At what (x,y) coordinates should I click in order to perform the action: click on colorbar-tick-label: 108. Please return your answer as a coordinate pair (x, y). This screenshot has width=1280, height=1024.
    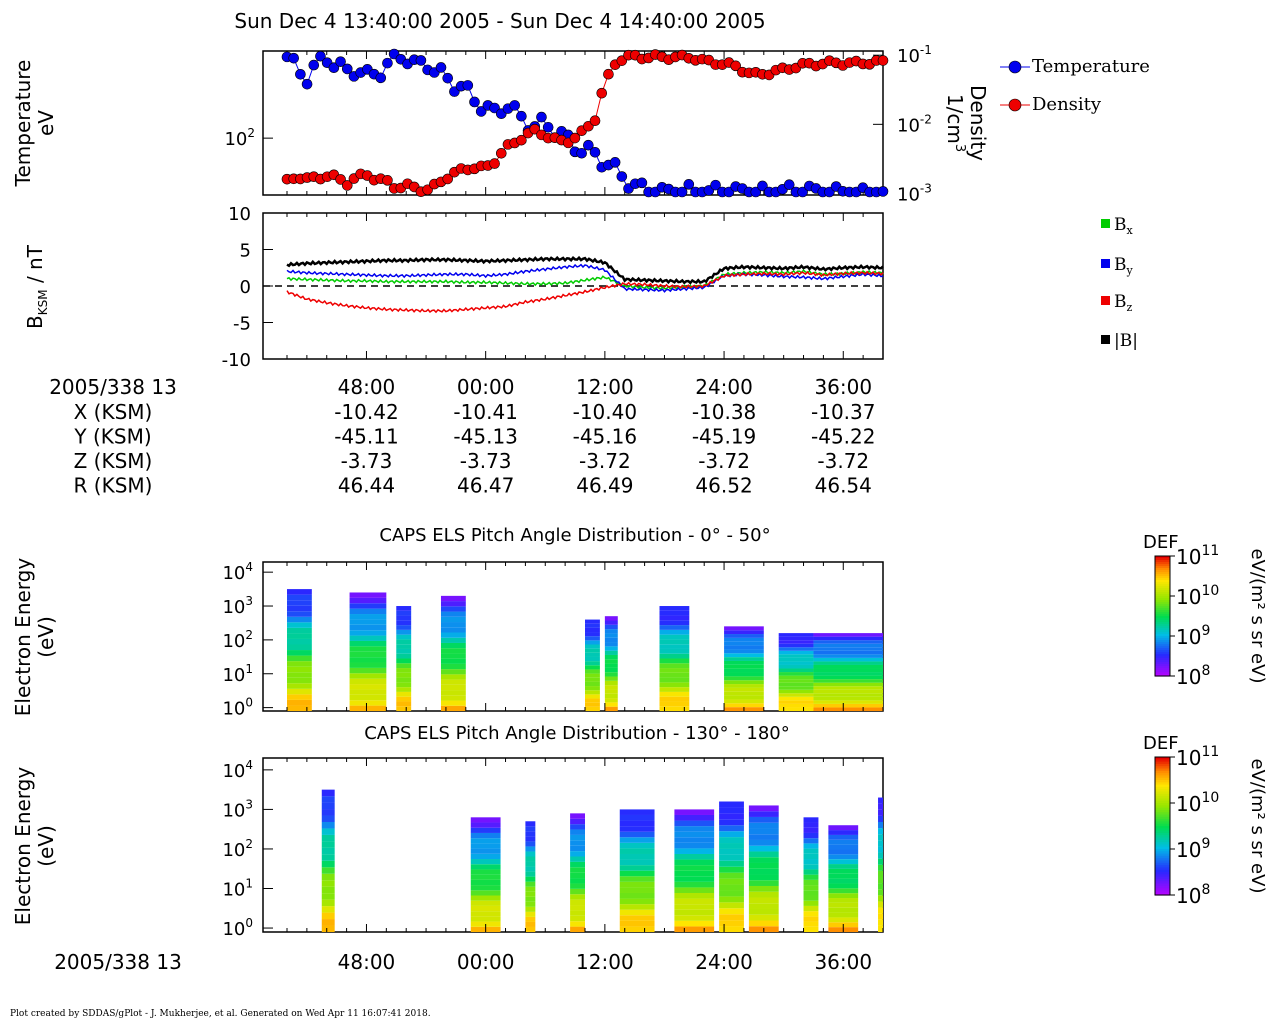
    Looking at the image, I should click on (1193, 676).